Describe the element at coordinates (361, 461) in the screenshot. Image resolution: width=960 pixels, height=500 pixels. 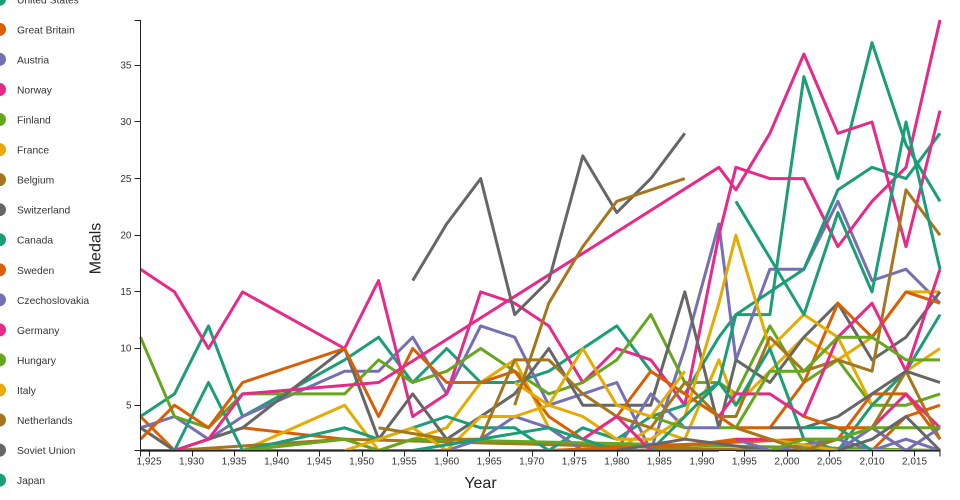
I see `svg-text: 1,950` at that location.